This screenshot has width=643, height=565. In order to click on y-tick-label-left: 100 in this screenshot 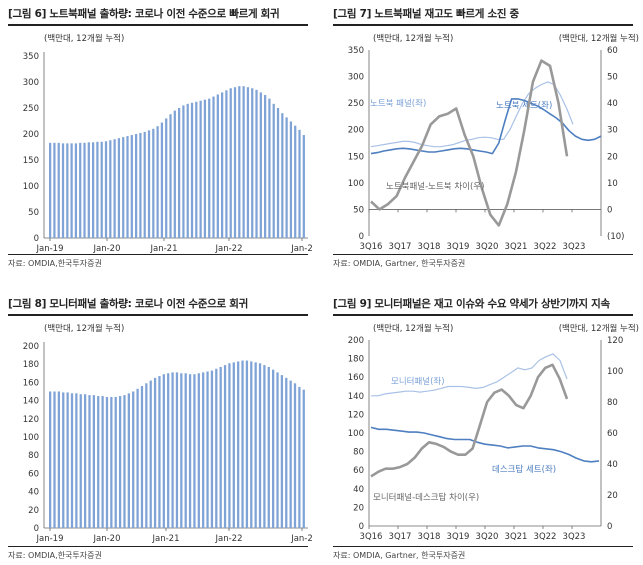, I will do `click(356, 184)`.